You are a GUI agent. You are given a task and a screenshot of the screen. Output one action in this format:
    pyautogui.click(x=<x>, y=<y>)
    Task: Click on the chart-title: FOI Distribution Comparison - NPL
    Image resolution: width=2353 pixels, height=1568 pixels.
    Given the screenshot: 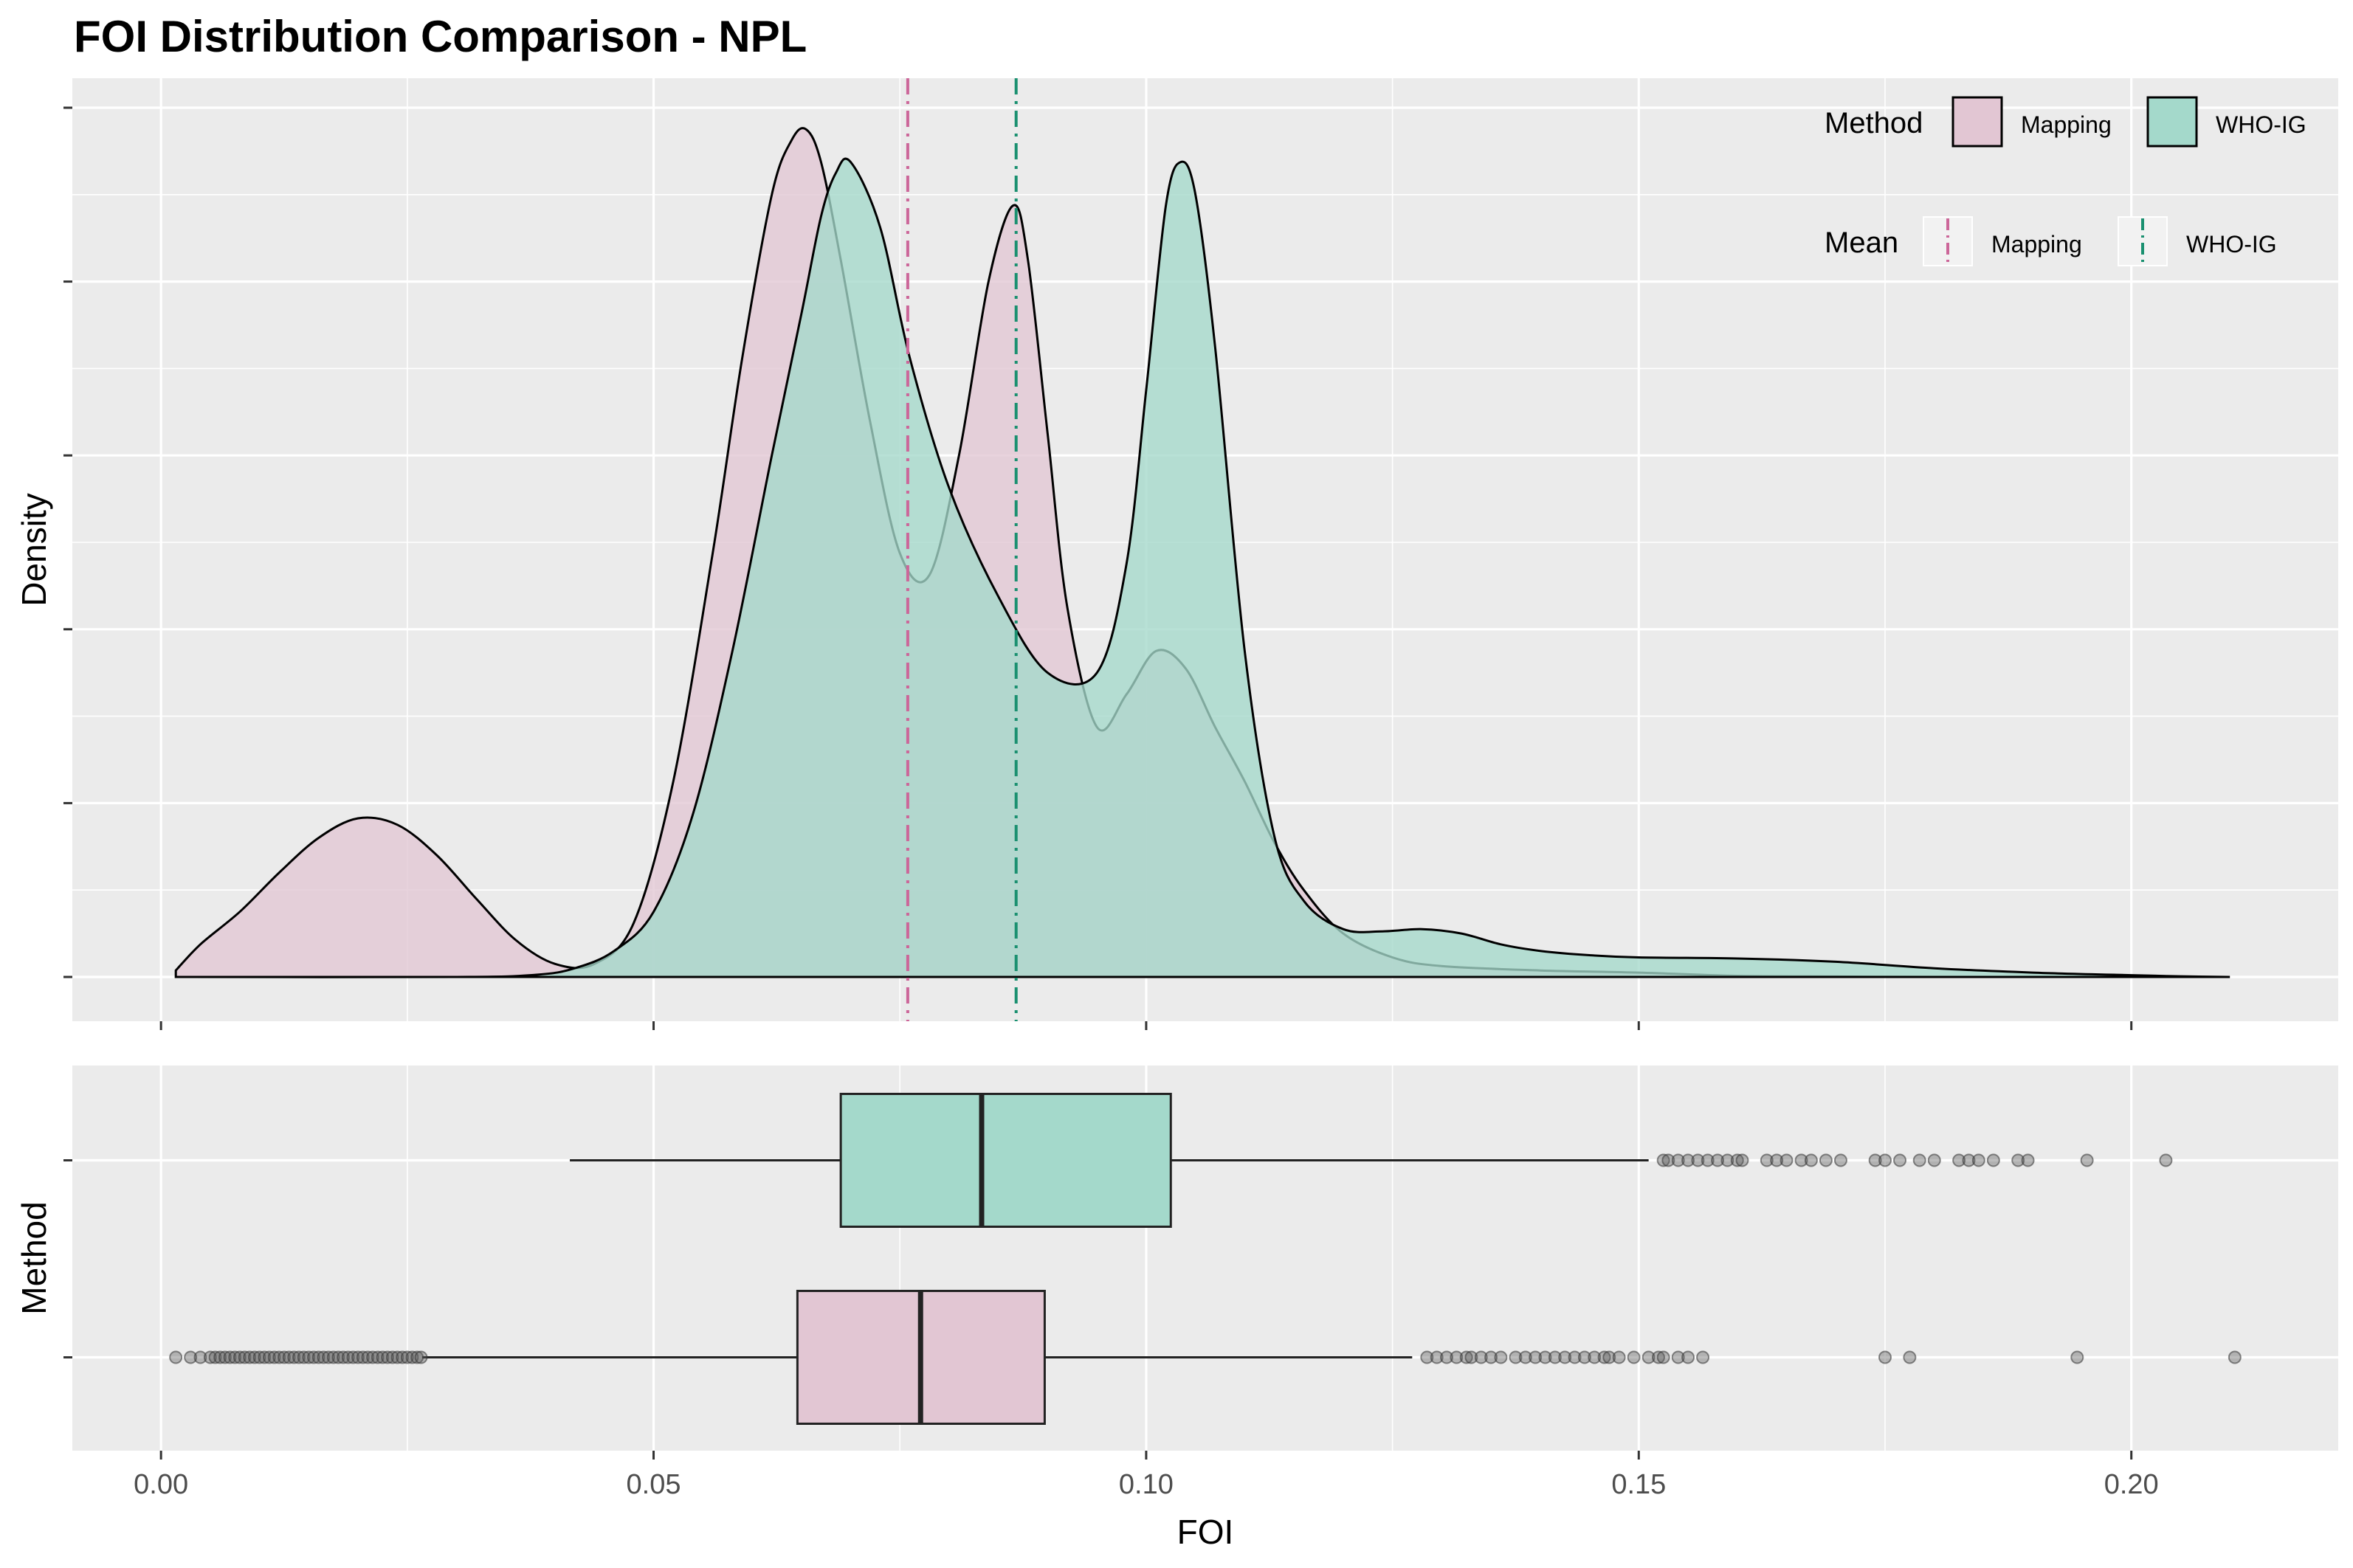 What is the action you would take?
    pyautogui.click(x=440, y=36)
    